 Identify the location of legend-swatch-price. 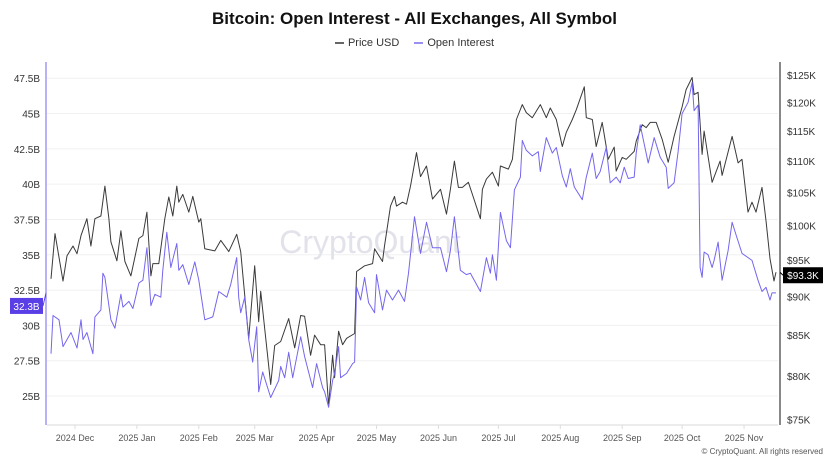
(339, 43).